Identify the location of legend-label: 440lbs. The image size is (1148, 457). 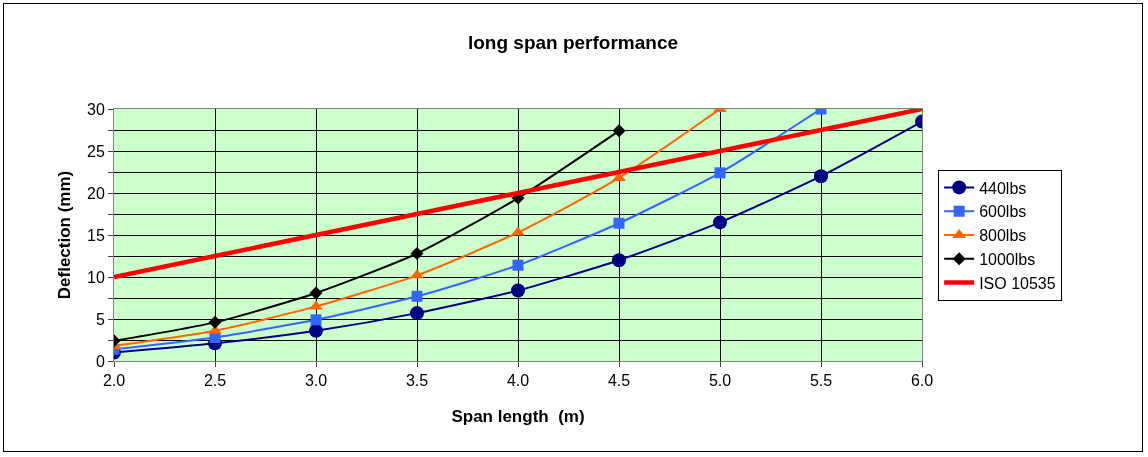
(1003, 188).